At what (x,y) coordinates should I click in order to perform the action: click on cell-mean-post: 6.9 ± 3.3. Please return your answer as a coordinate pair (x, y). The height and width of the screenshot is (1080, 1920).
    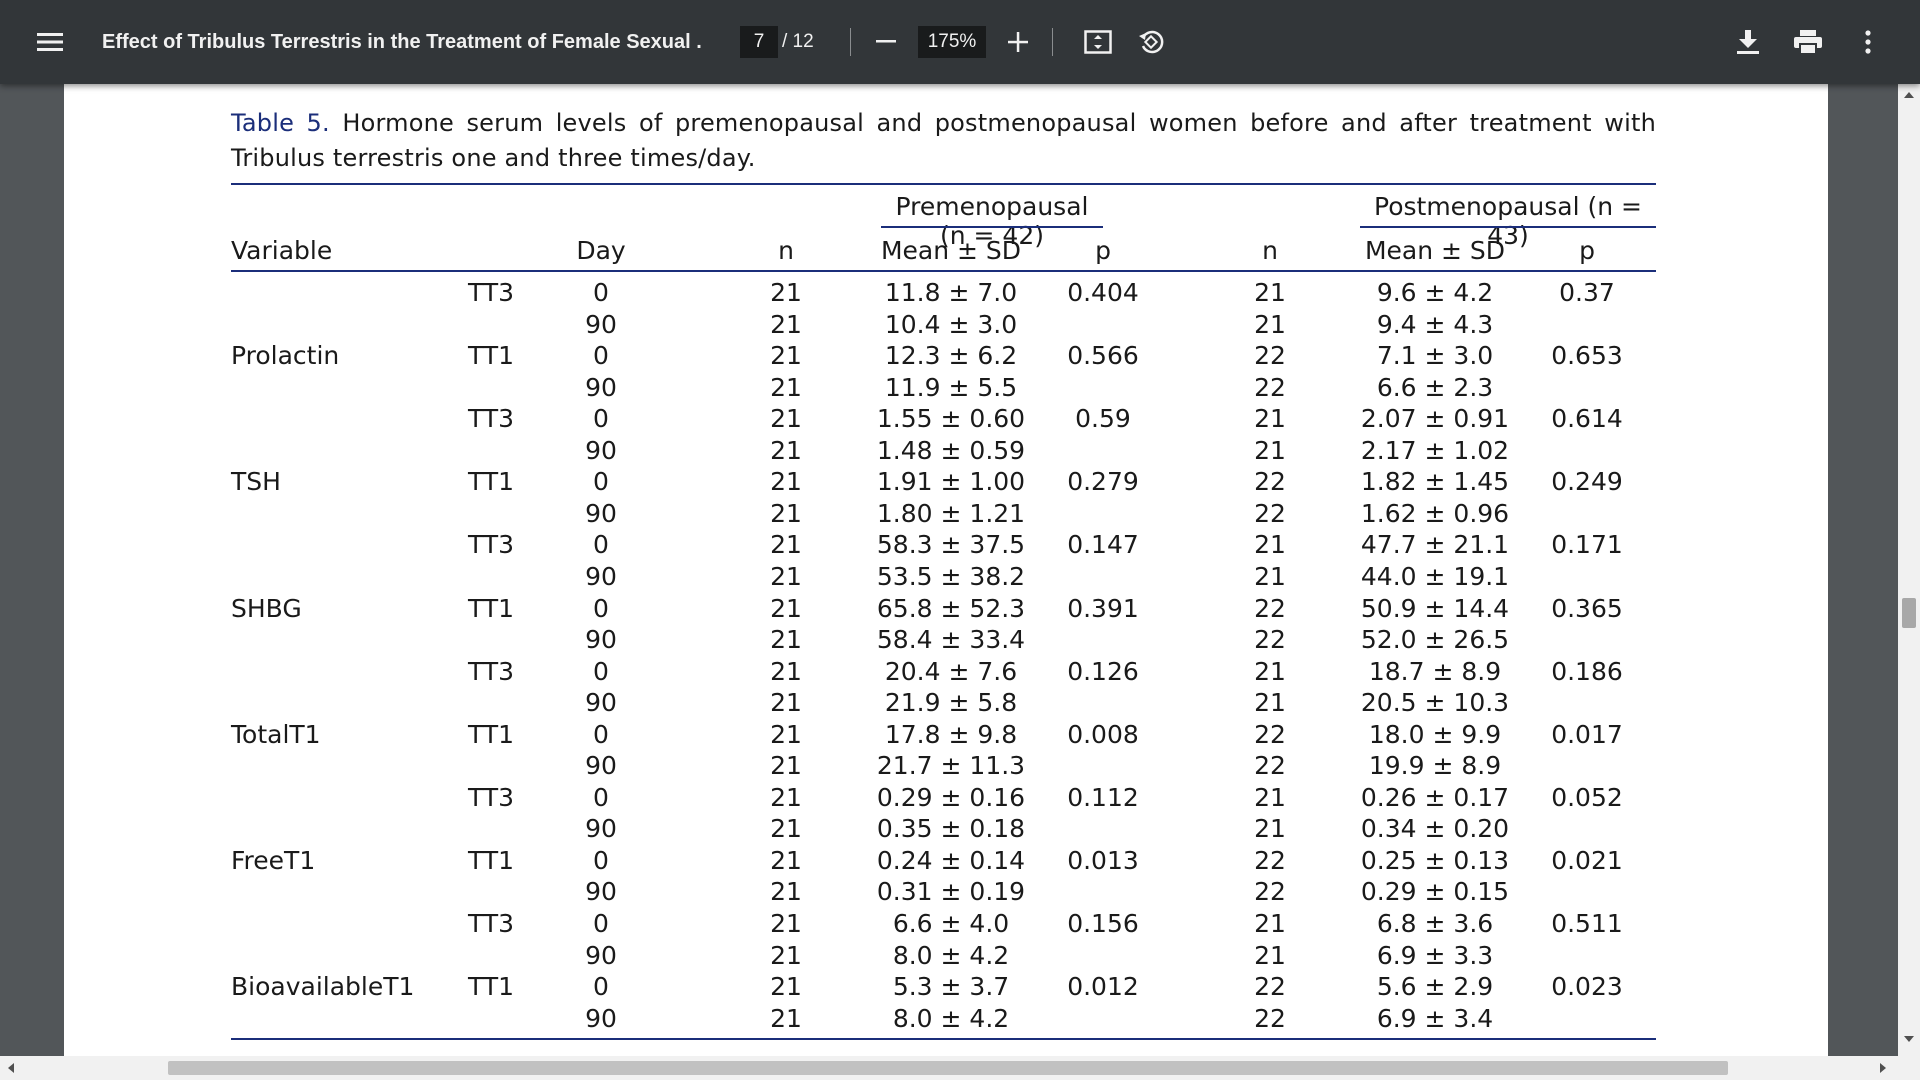
    Looking at the image, I should click on (1435, 955).